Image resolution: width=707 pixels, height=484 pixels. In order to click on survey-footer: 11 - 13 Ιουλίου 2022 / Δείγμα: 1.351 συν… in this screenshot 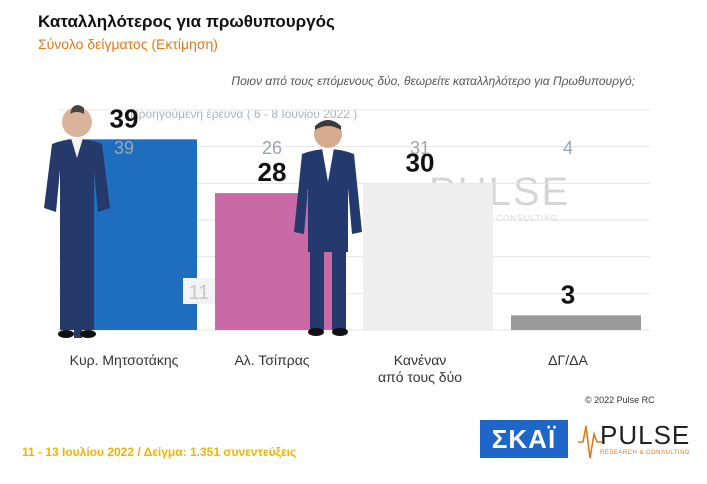, I will do `click(159, 452)`.